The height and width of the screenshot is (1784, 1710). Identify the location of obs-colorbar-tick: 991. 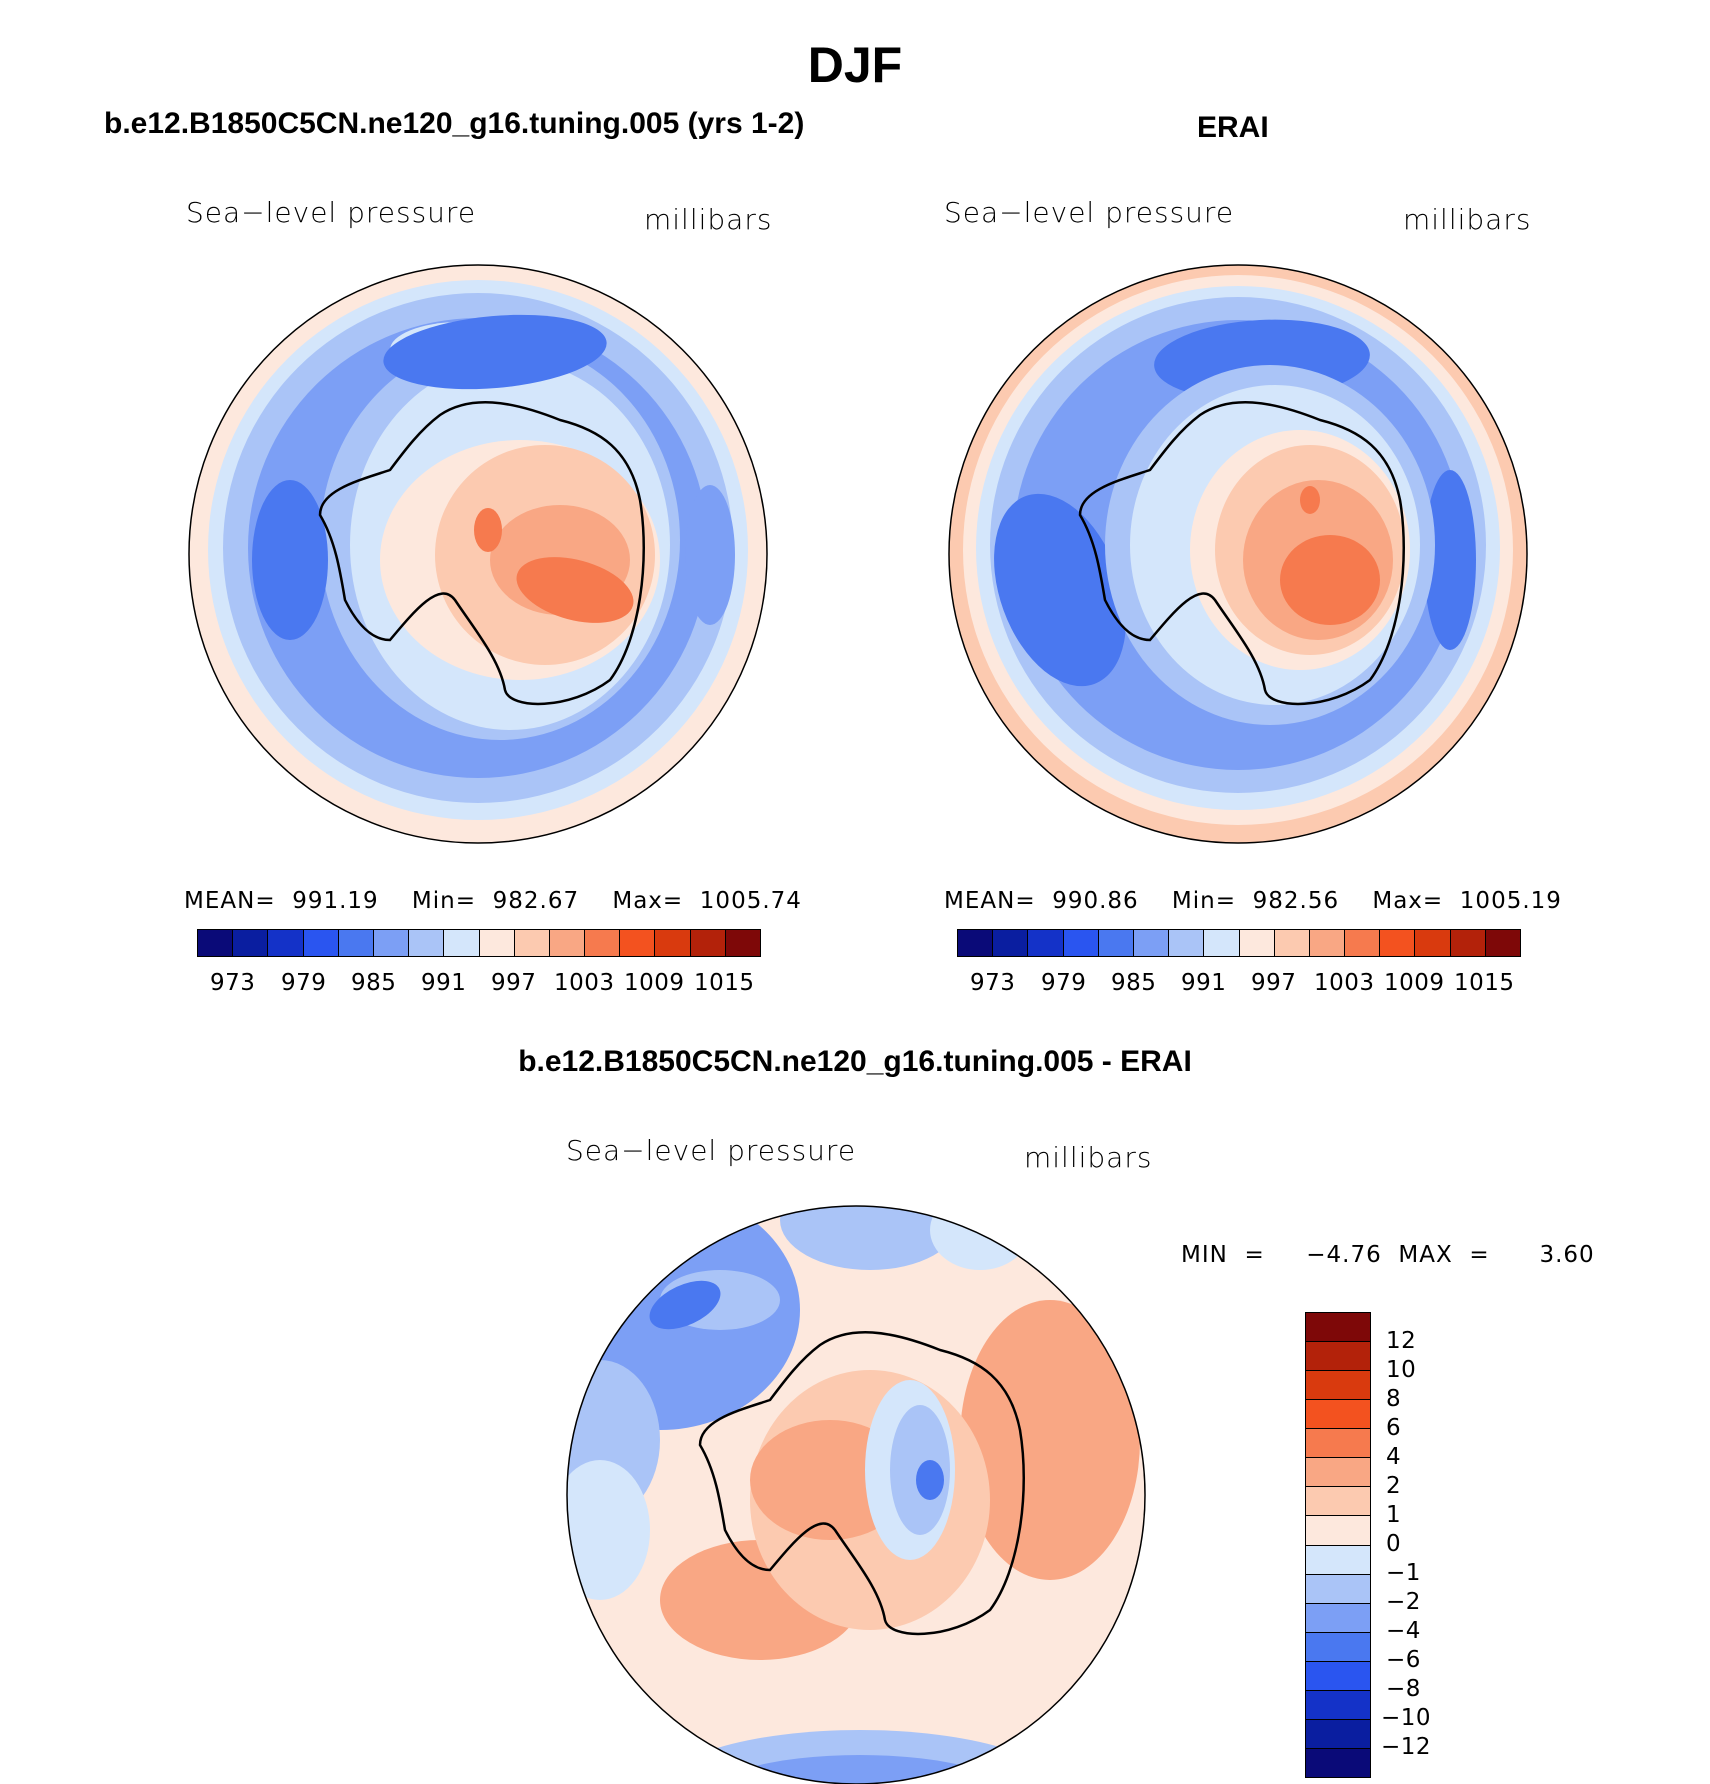
(1204, 983).